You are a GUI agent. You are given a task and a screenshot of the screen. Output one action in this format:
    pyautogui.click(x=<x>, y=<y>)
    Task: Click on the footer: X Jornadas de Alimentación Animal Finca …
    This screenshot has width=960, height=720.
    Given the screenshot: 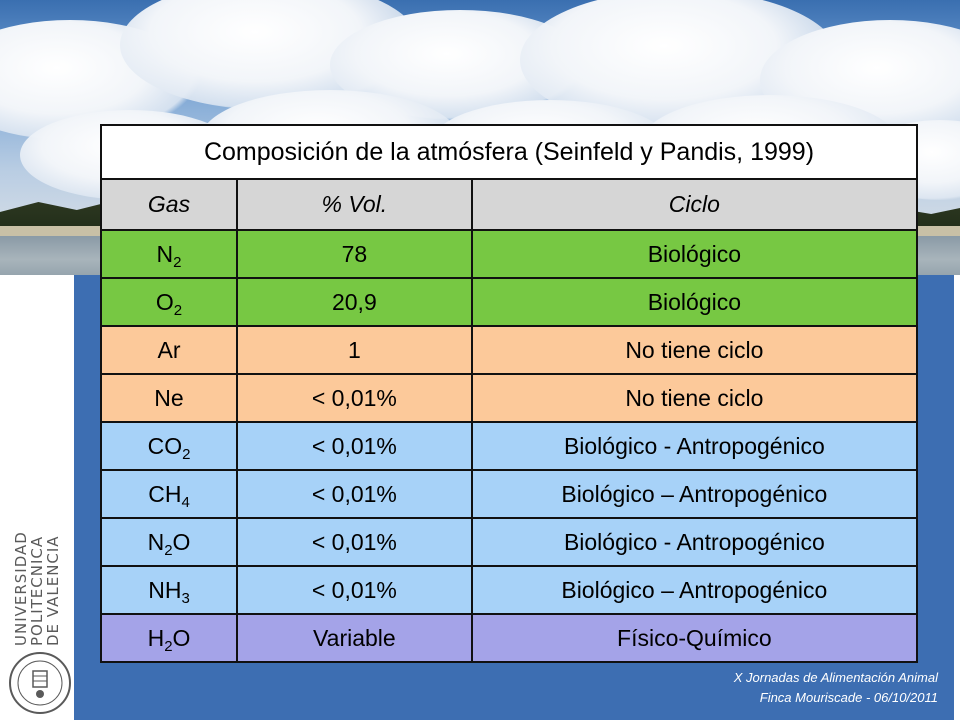 What is the action you would take?
    pyautogui.click(x=836, y=688)
    